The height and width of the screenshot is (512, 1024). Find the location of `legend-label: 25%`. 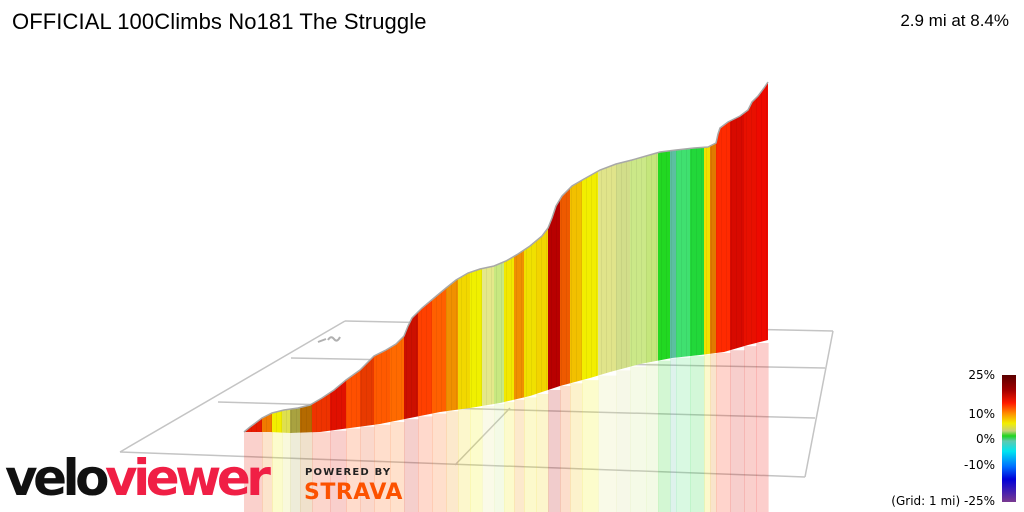

legend-label: 25% is located at coordinates (981, 375).